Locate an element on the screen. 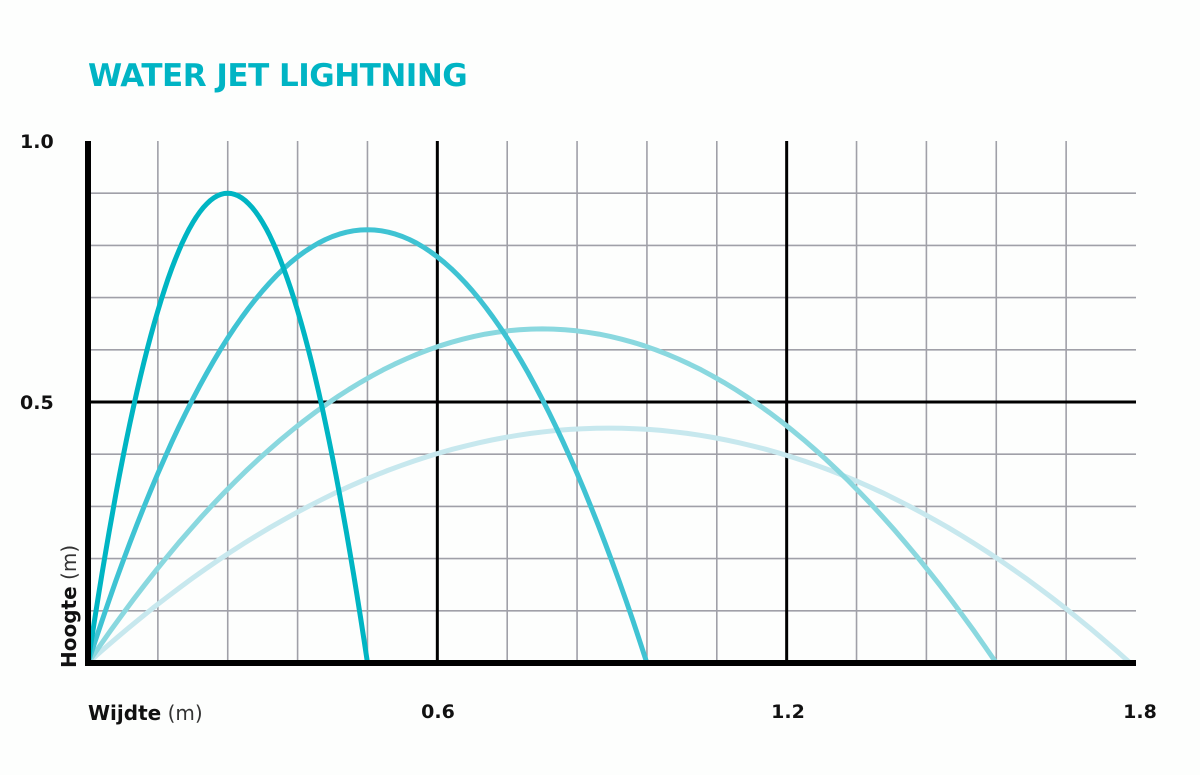 This screenshot has width=1200, height=775. x-axis-label: Wijdte (m) is located at coordinates (145, 713).